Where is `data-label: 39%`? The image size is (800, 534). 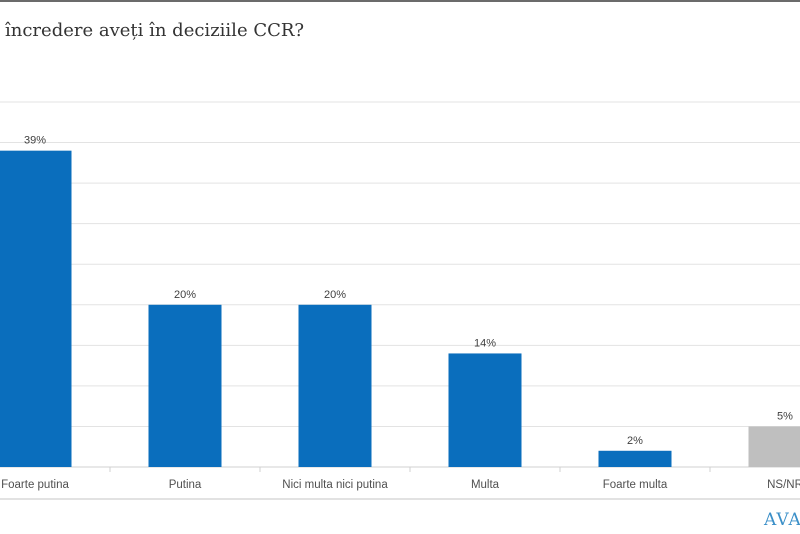
data-label: 39% is located at coordinates (35, 141).